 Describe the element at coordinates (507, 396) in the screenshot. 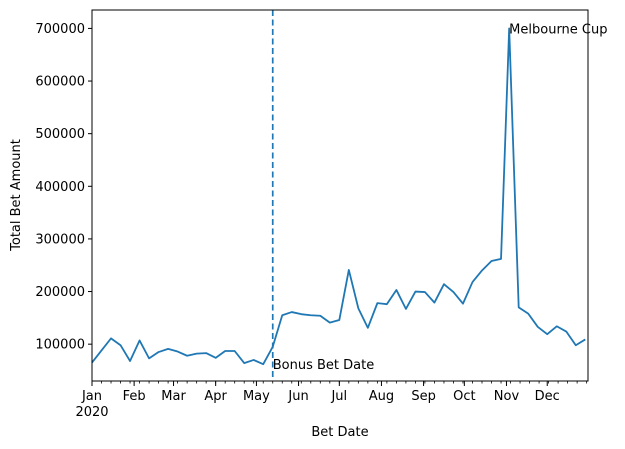

I see `x-tick-label: Nov` at that location.